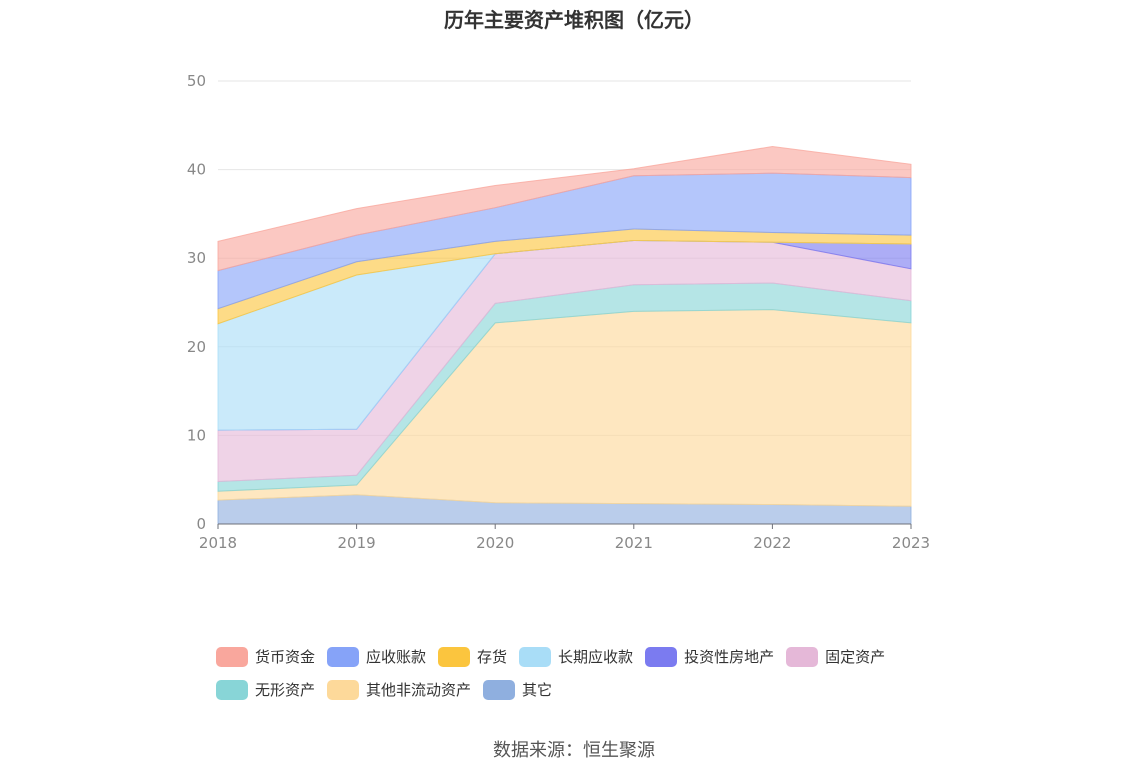  What do you see at coordinates (285, 657) in the screenshot?
I see `legend-label: 货币资金` at bounding box center [285, 657].